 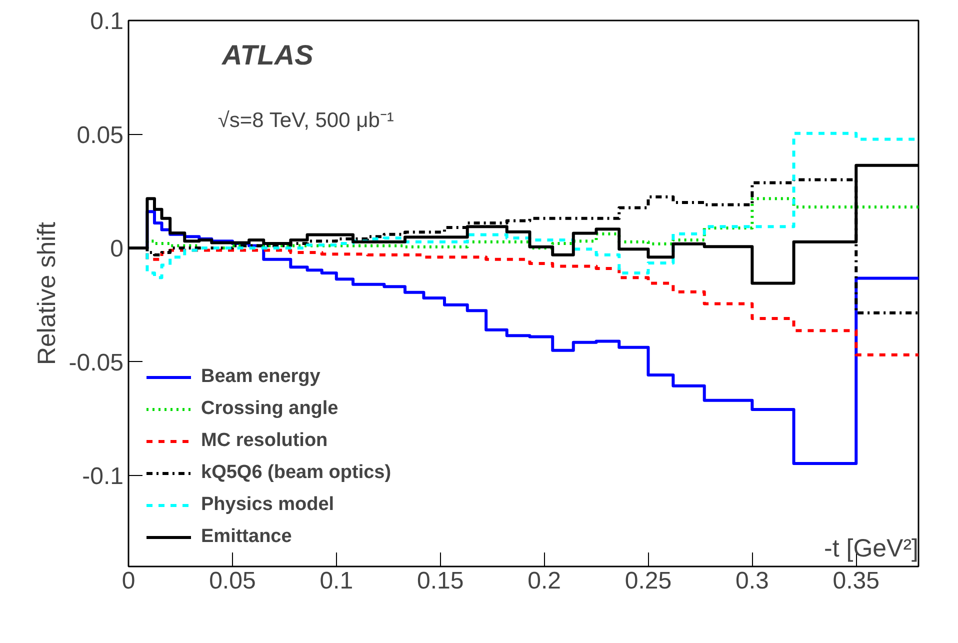 I want to click on y-tick-label: 0, so click(x=117, y=249).